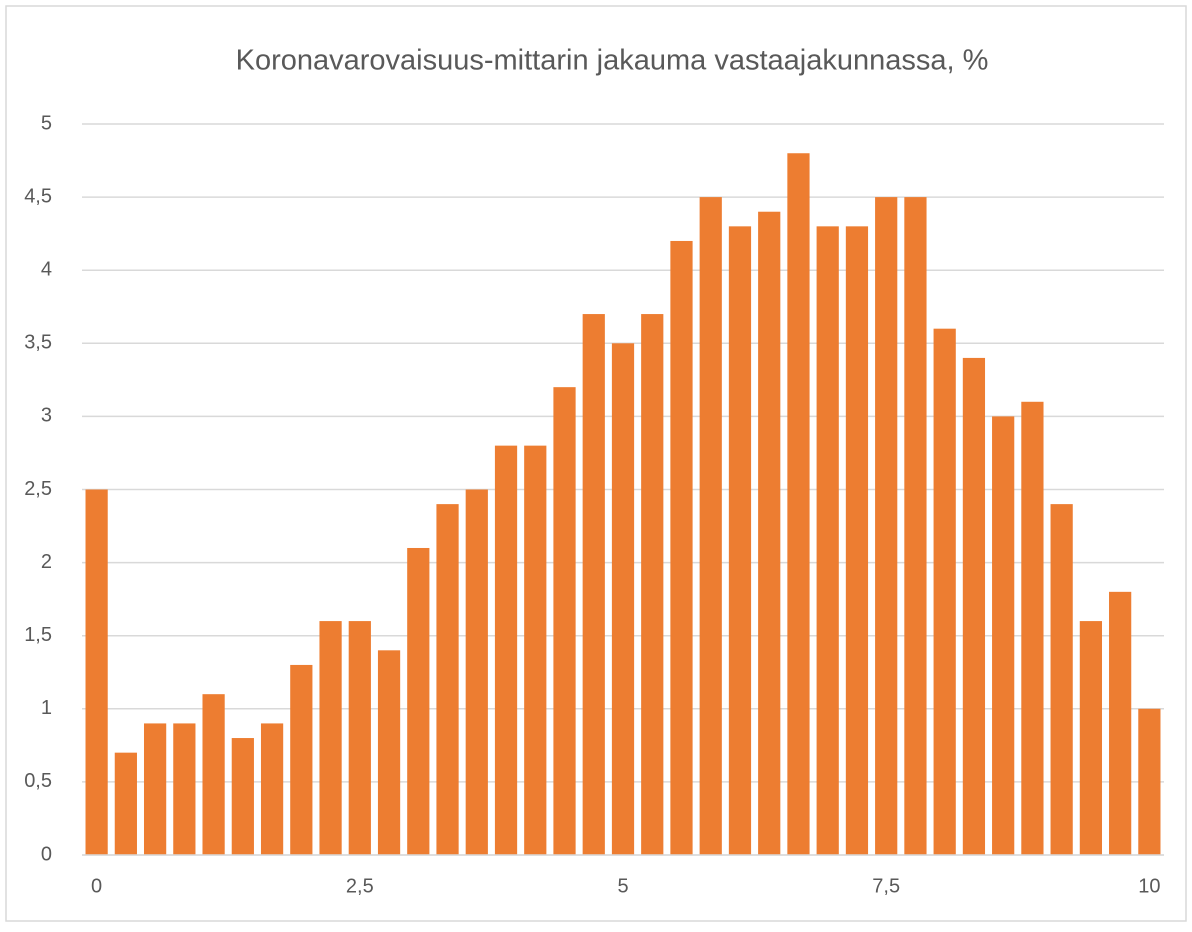 The width and height of the screenshot is (1192, 932). What do you see at coordinates (46, 416) in the screenshot?
I see `y-tick-label: 3` at bounding box center [46, 416].